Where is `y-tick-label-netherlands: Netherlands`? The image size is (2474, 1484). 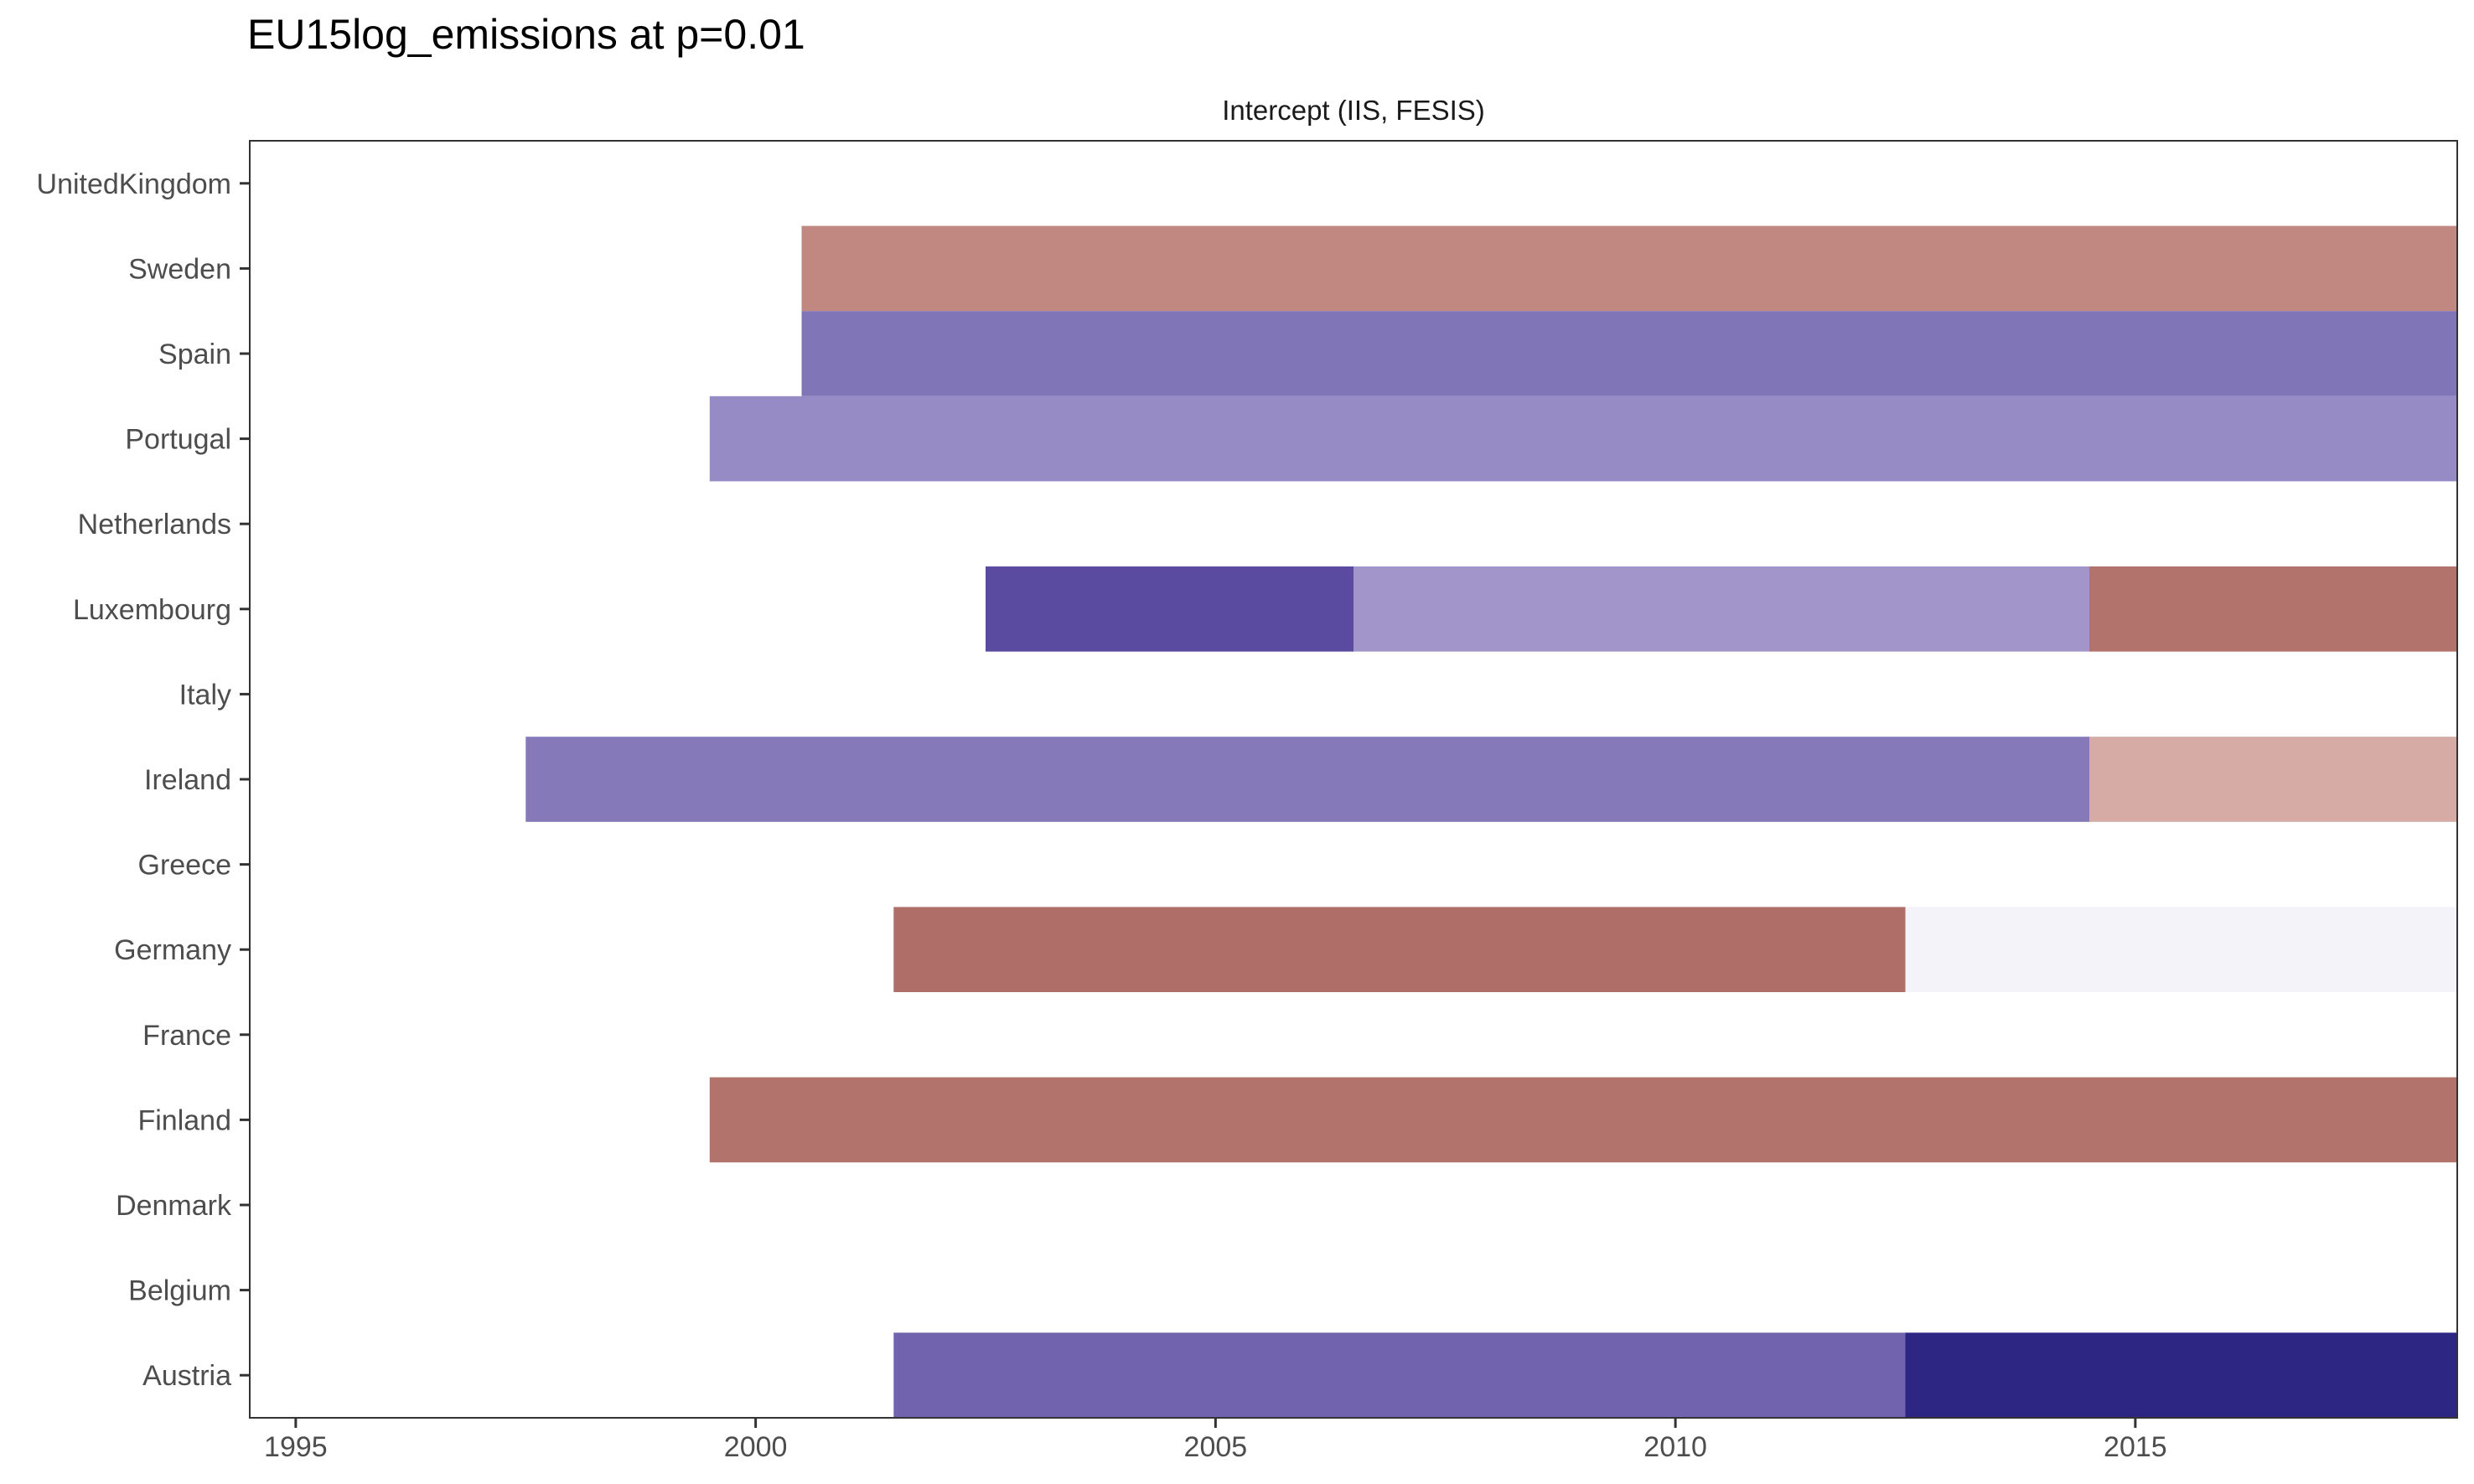 y-tick-label-netherlands: Netherlands is located at coordinates (154, 525).